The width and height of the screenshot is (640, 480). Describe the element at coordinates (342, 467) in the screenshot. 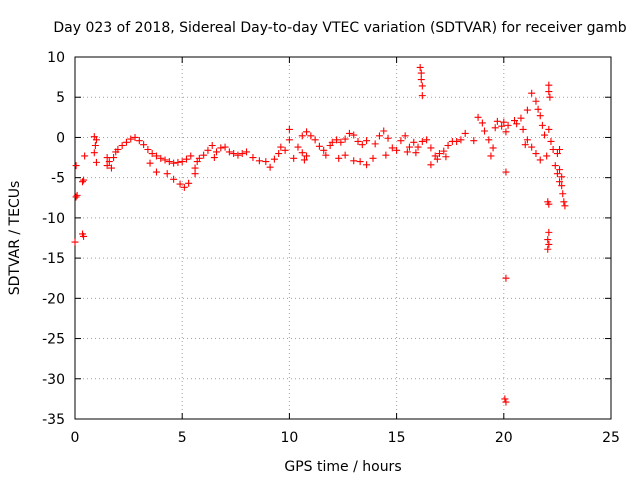

I see `x-axis-label: GPS time / hours` at that location.